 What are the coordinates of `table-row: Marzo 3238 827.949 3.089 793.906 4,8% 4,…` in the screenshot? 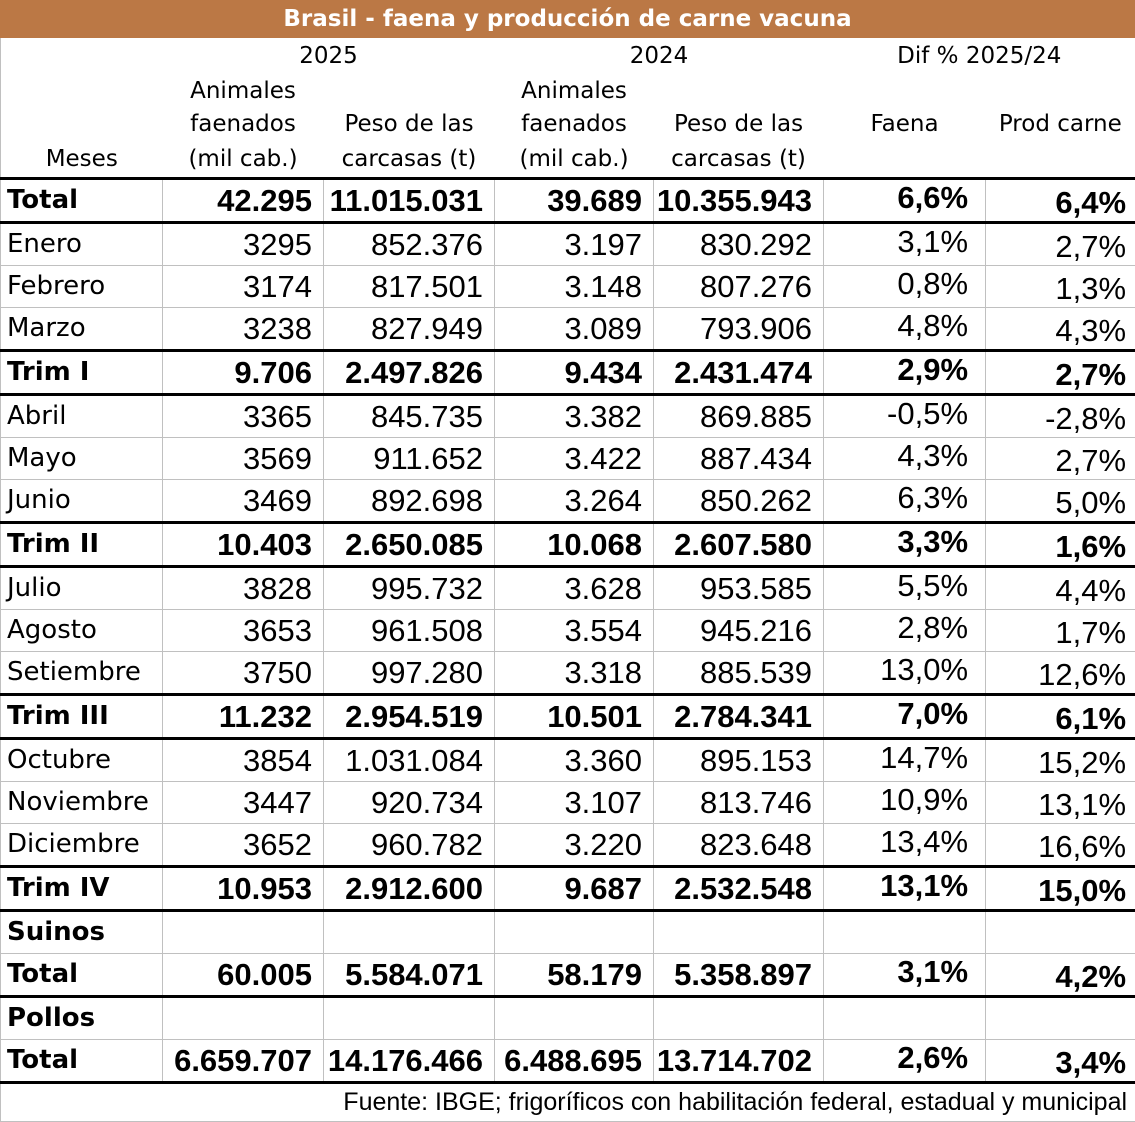 It's located at (568, 328).